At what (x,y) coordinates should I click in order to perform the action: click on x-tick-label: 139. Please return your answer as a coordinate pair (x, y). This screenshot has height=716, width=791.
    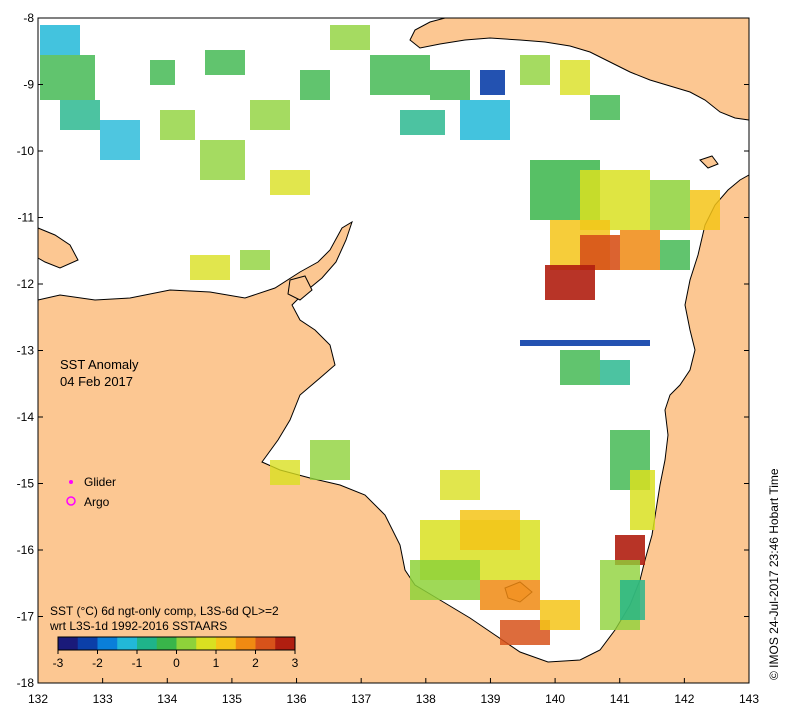
    Looking at the image, I should click on (490, 699).